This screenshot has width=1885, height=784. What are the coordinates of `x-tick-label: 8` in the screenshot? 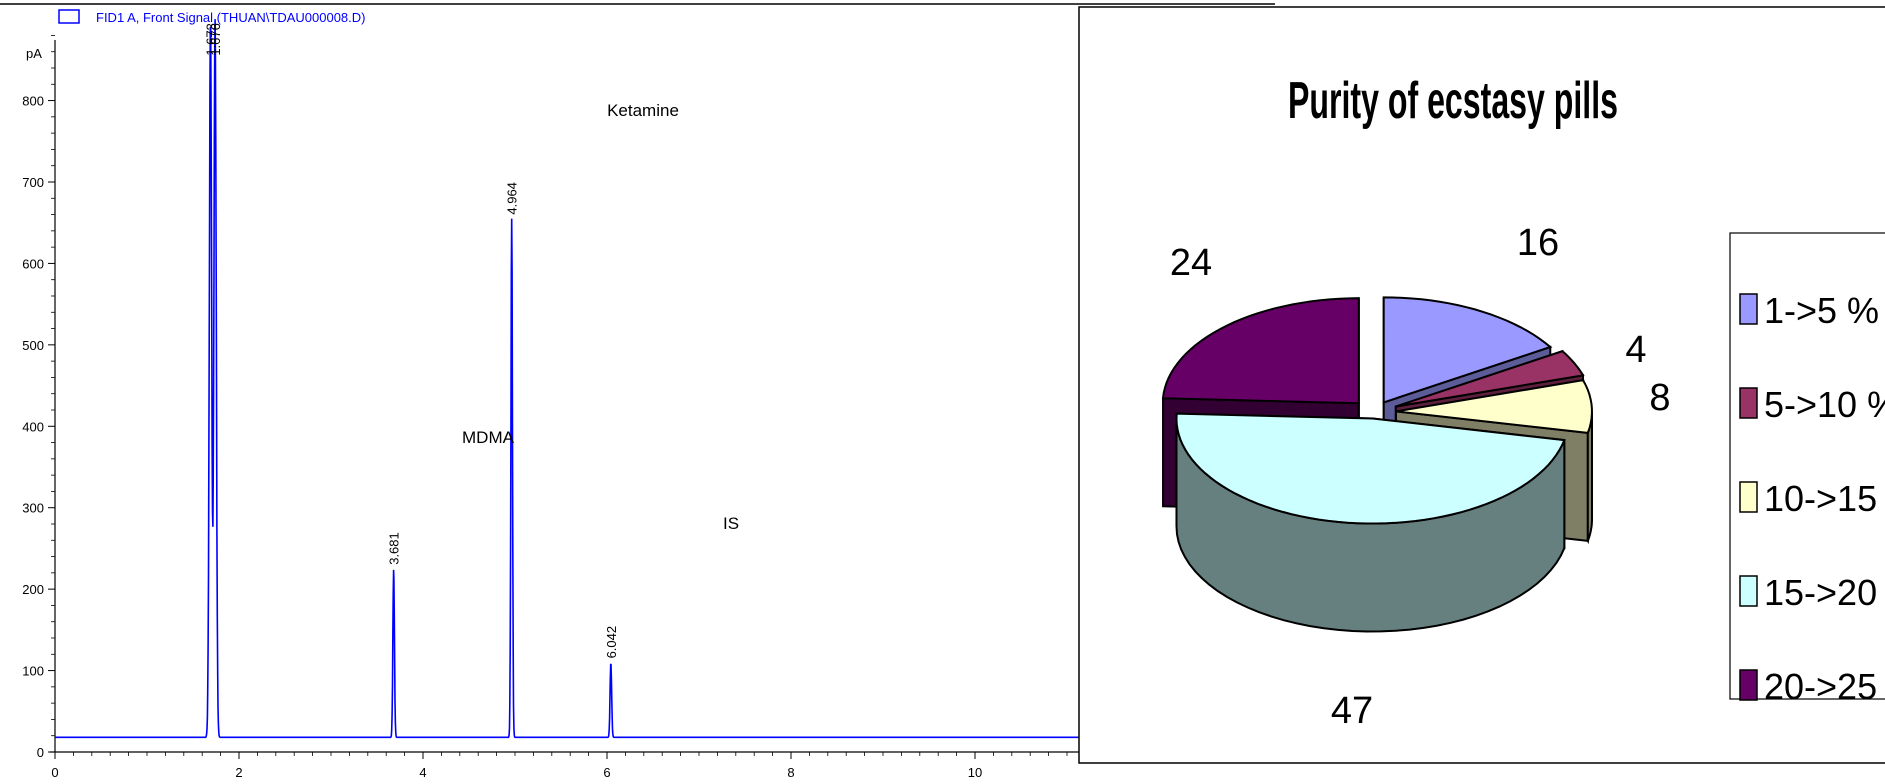 It's located at (790, 772).